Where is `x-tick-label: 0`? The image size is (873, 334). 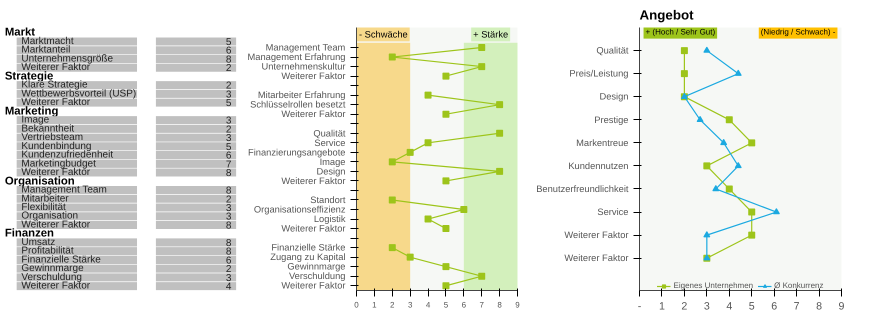 x-tick-label: 0 is located at coordinates (357, 305).